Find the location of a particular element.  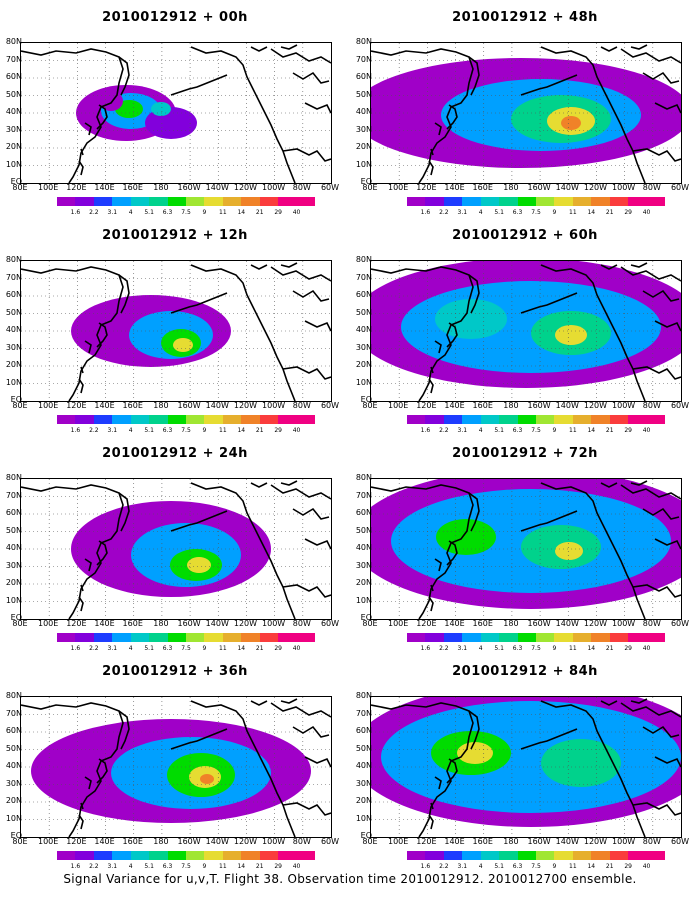

map-frame is located at coordinates (526, 549).